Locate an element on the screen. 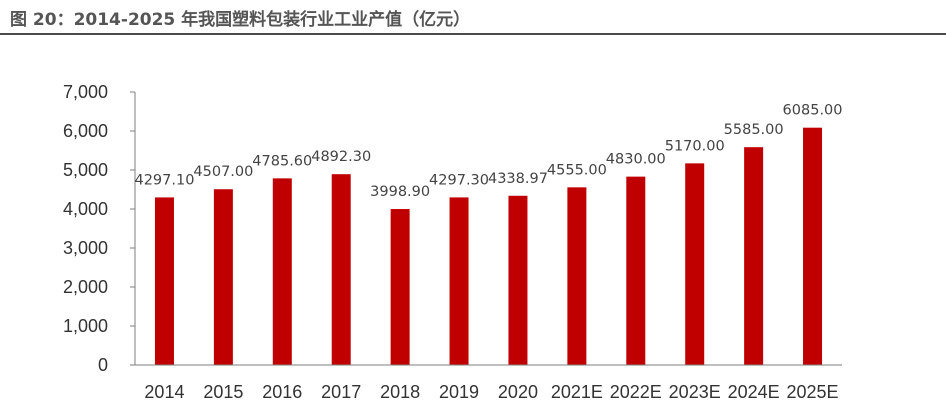 This screenshot has width=946, height=401. data-label: 4830.00 is located at coordinates (636, 160).